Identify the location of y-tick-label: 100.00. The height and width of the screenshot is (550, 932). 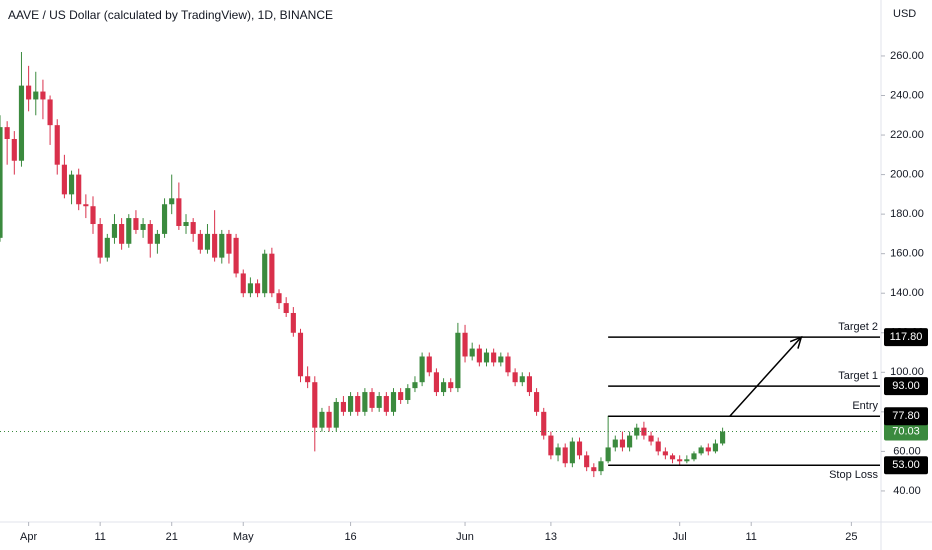
(907, 372).